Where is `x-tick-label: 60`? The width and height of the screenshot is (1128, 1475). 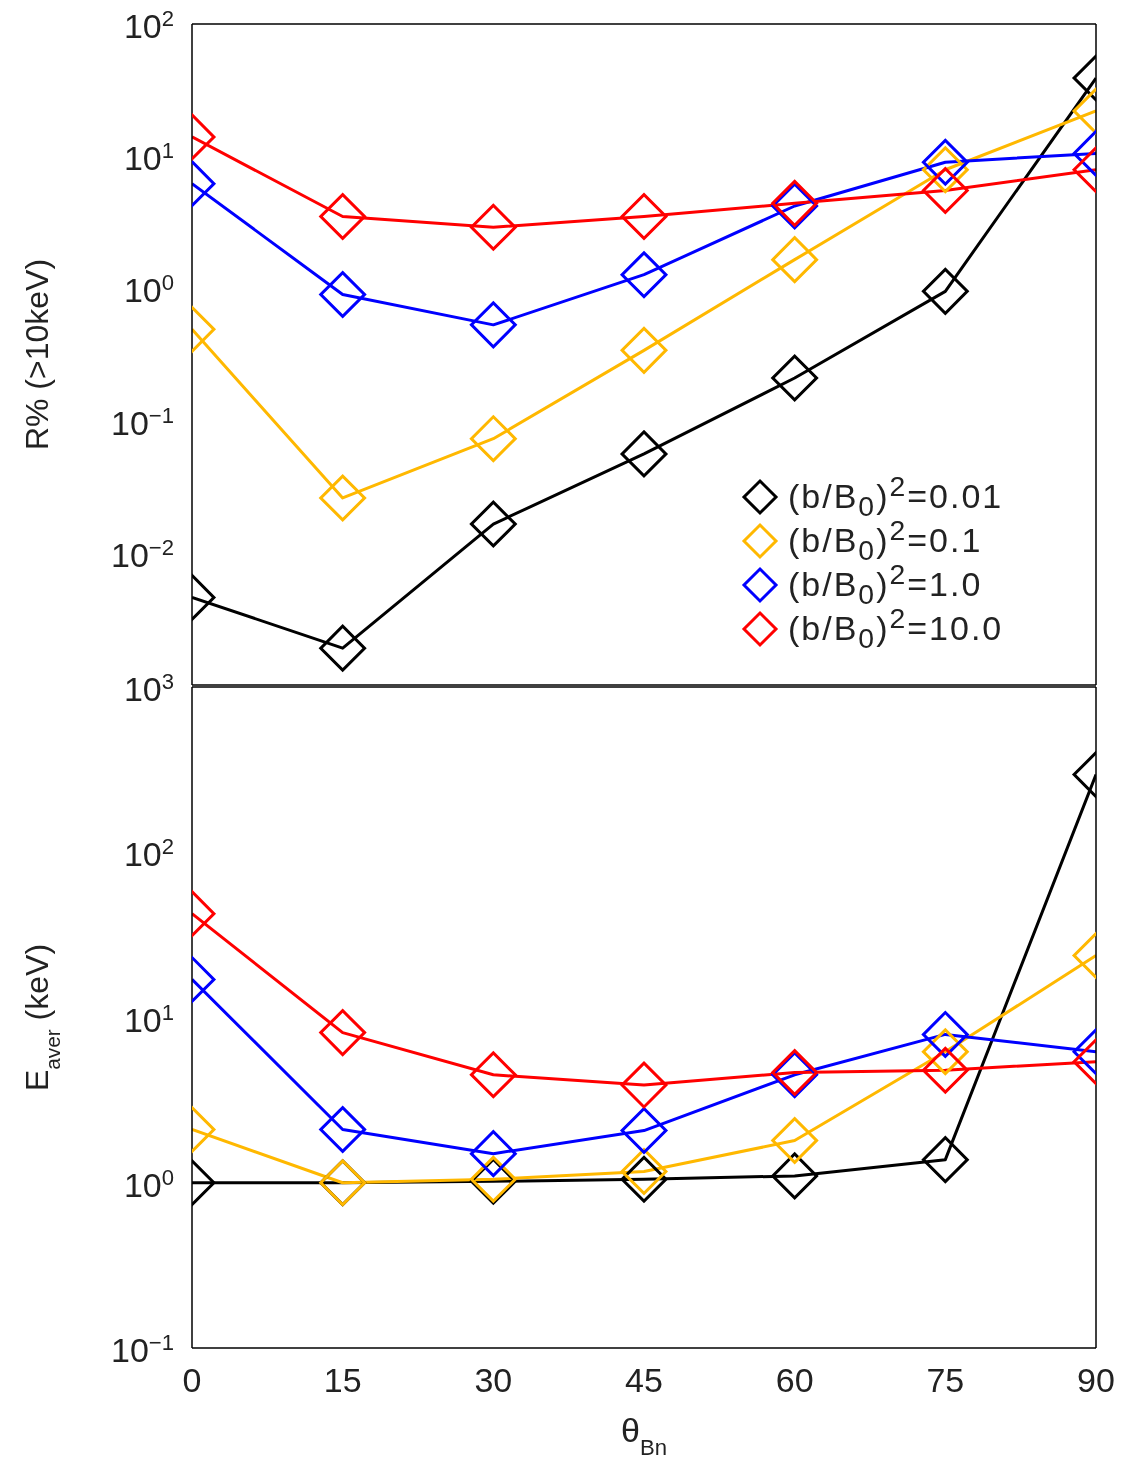
x-tick-label: 60 is located at coordinates (794, 1380).